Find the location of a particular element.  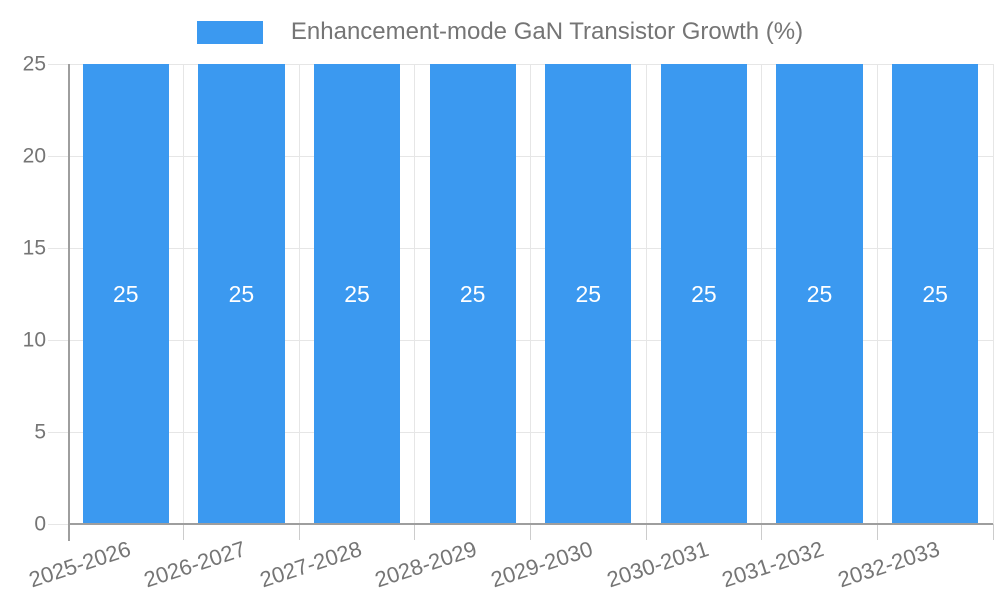

x-tick-label: 2028-2029 is located at coordinates (426, 564).